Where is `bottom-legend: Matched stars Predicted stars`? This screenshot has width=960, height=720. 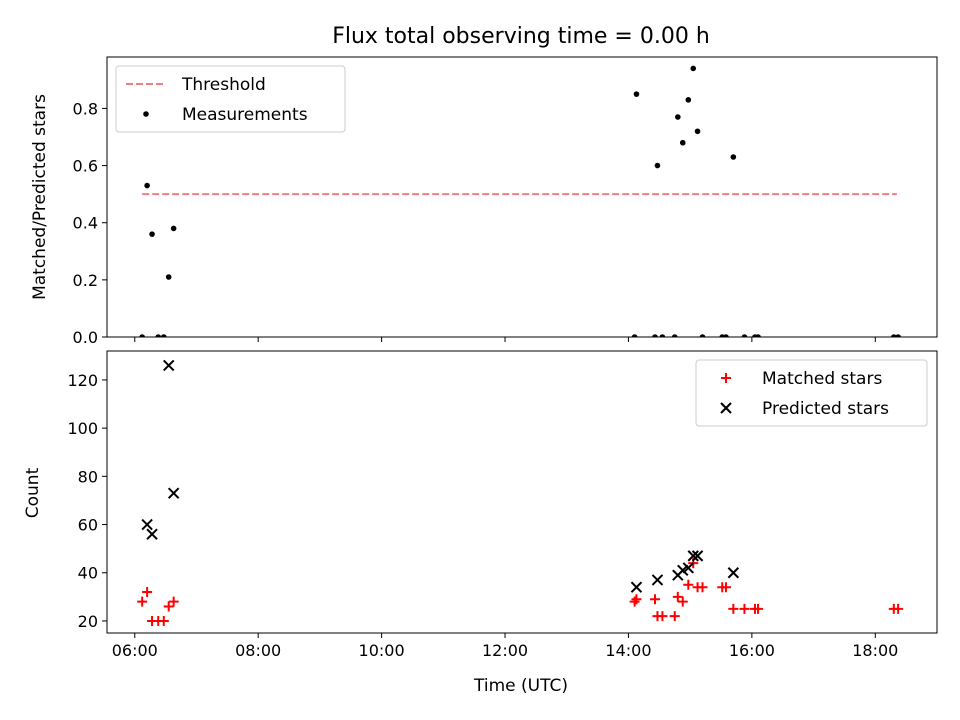
bottom-legend: Matched stars Predicted stars is located at coordinates (811, 393).